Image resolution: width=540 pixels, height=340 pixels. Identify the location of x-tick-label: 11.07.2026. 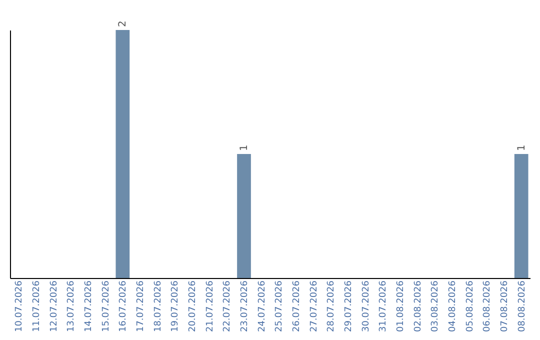
(37, 306).